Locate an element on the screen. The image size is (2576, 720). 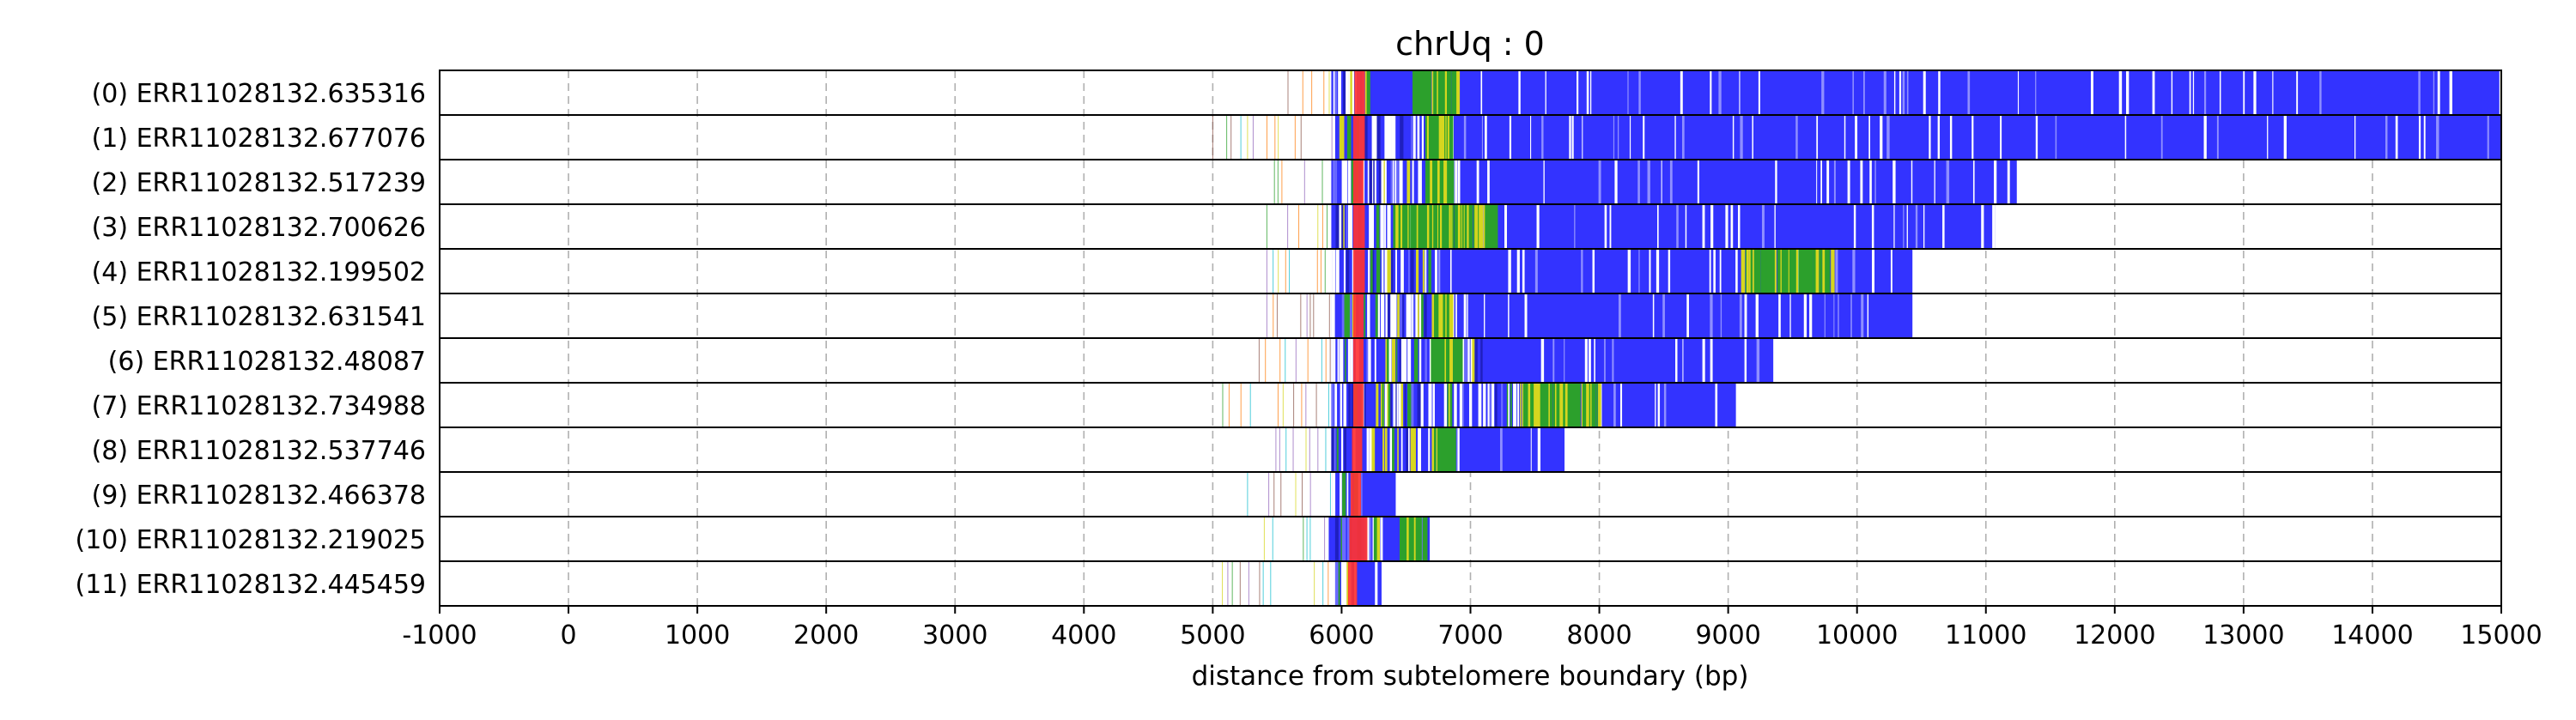
chart-title: chrUq : 0 is located at coordinates (1470, 44).